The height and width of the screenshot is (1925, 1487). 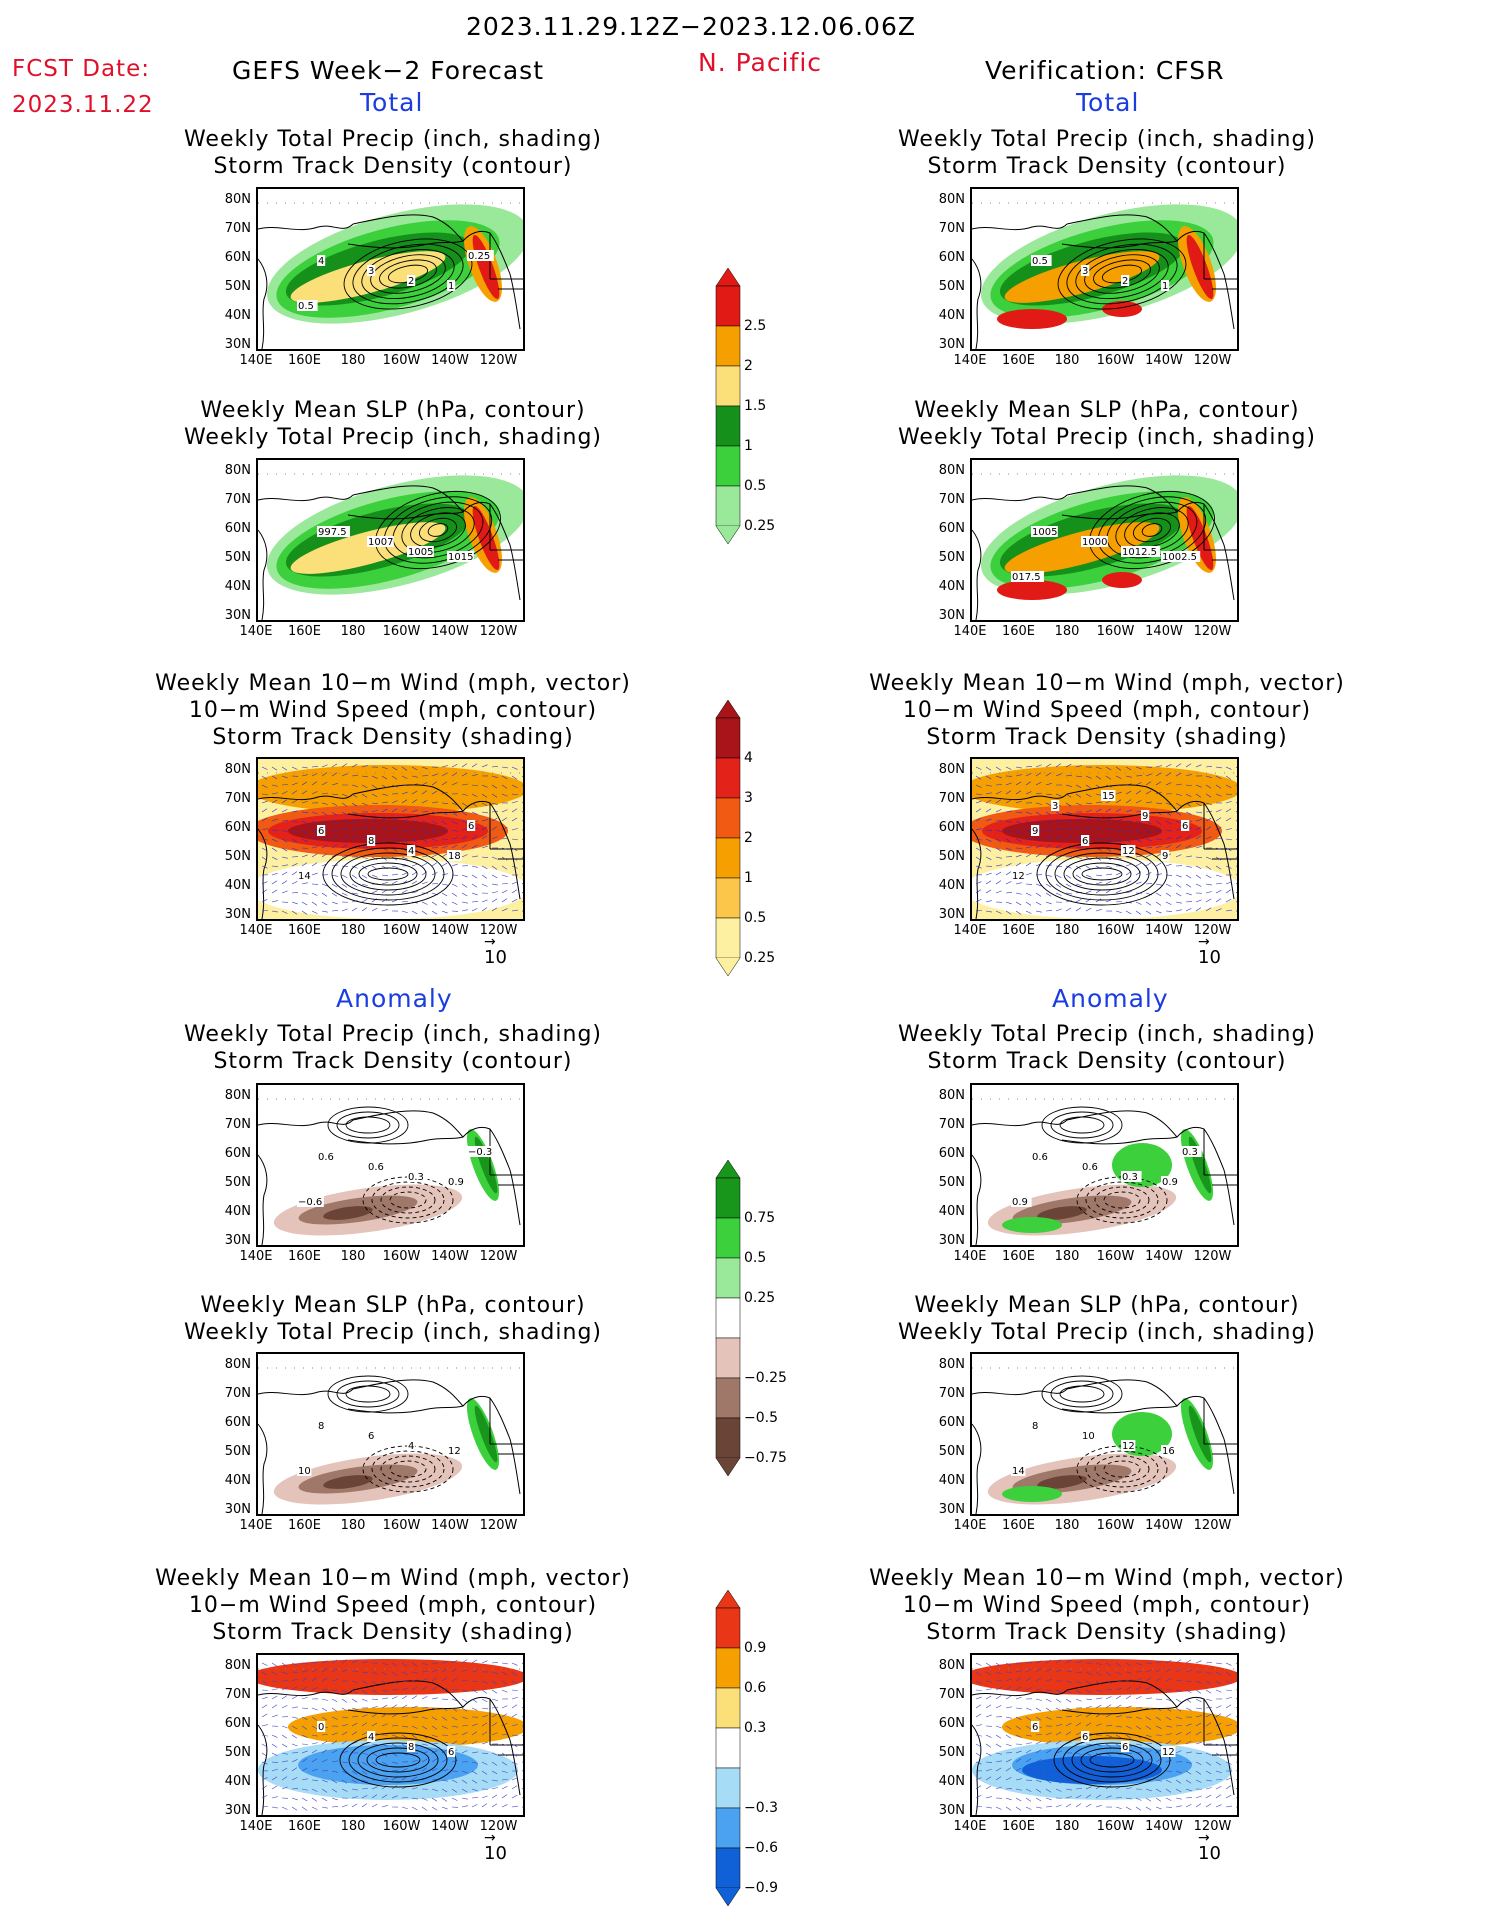 I want to click on map-panel-fc_p3: 6 8 4 18 14 6, so click(x=390, y=839).